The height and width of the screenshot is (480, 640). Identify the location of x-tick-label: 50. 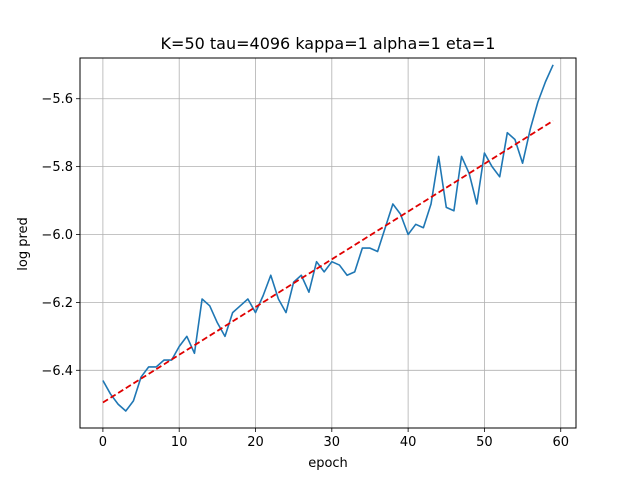
(484, 442).